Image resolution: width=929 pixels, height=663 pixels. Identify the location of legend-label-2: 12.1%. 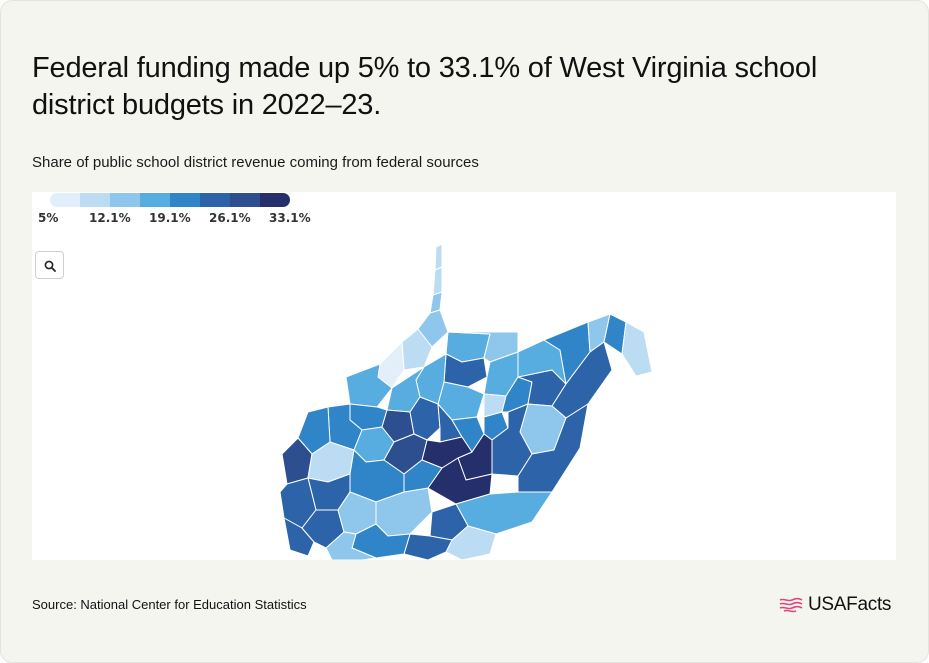
(110, 218).